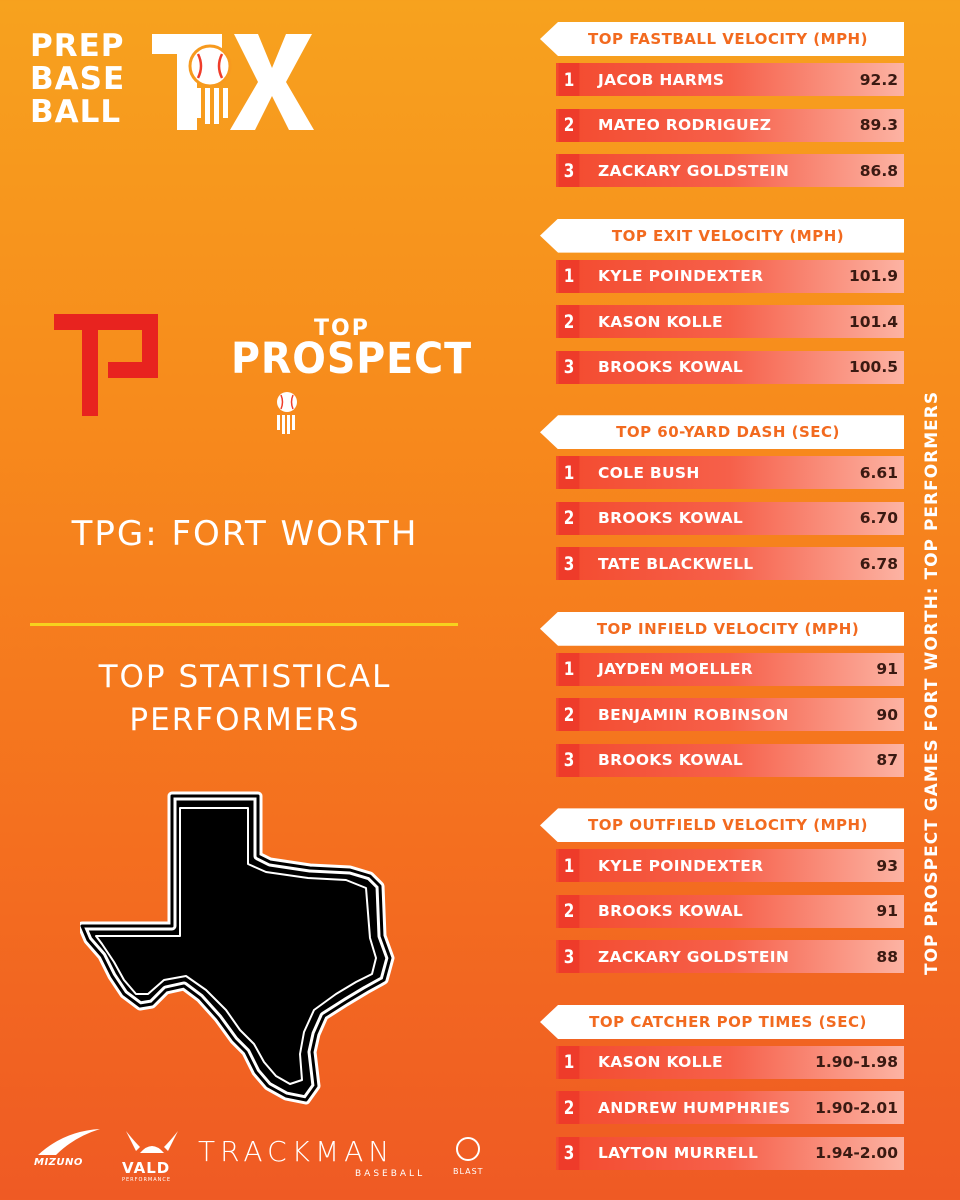 The width and height of the screenshot is (960, 1200). What do you see at coordinates (676, 563) in the screenshot?
I see `player-name: TATE BLACKWELL` at bounding box center [676, 563].